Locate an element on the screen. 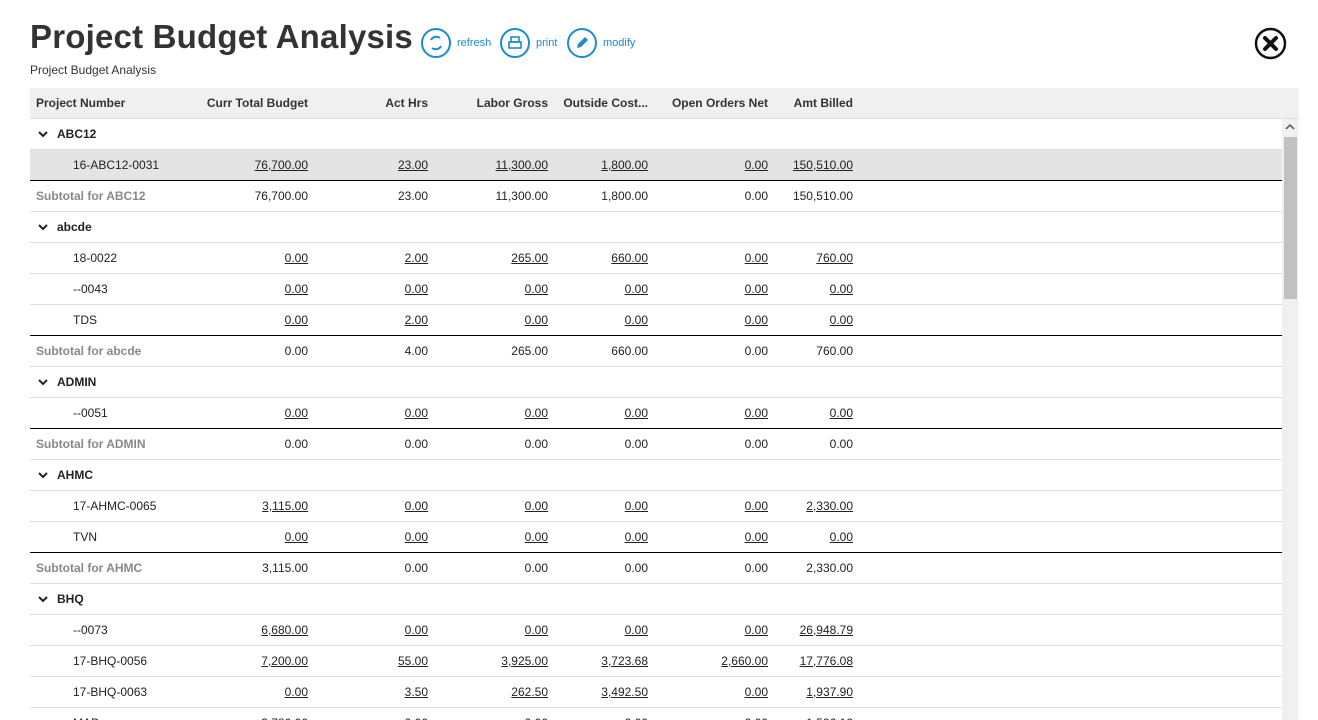 This screenshot has width=1318, height=720. amount-link: 17,776.08 is located at coordinates (826, 661).